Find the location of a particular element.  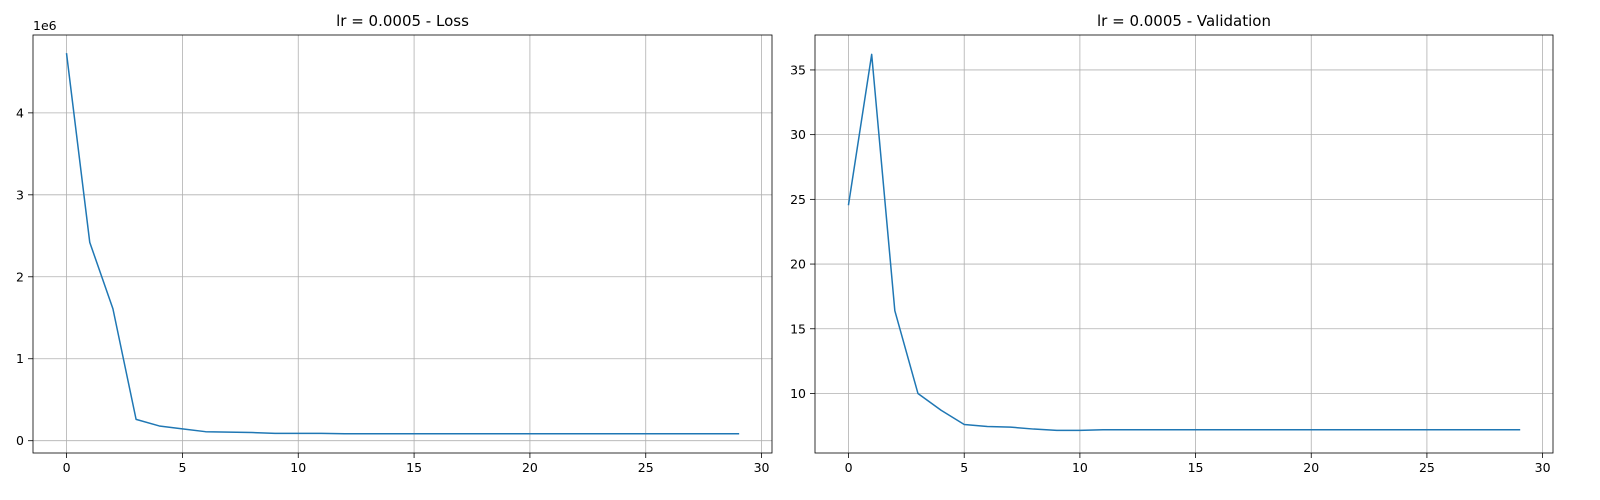

validation-x-tick-label: 0 is located at coordinates (849, 467).